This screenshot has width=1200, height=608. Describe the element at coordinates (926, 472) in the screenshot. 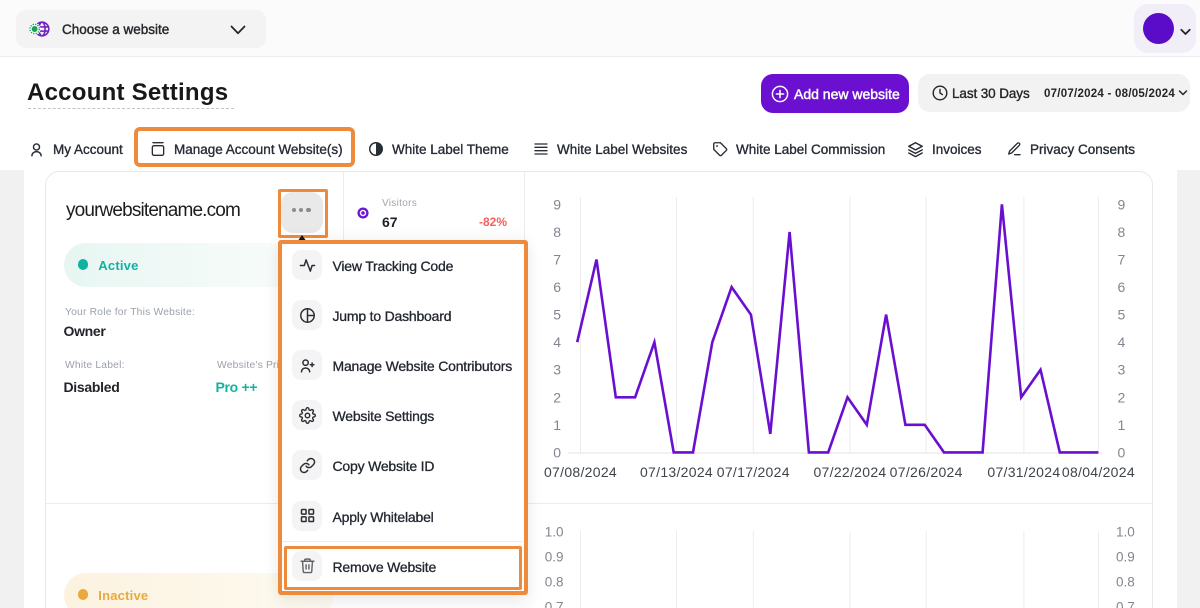

I see `svg-text: 07/26/2024` at that location.